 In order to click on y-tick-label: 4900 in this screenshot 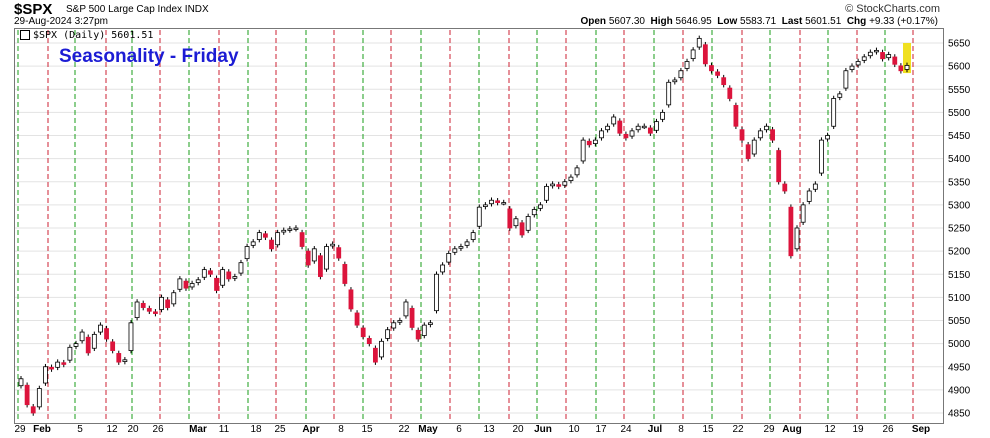, I will do `click(959, 390)`.